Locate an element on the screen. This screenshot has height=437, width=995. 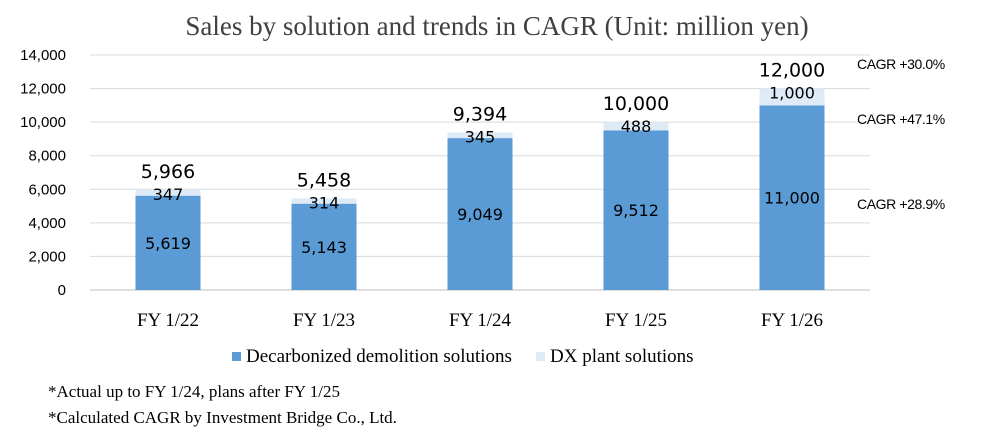
cagr-annotations: CAGR +30.0% CAGR +47.1% CAGR +28.9% is located at coordinates (901, 134).